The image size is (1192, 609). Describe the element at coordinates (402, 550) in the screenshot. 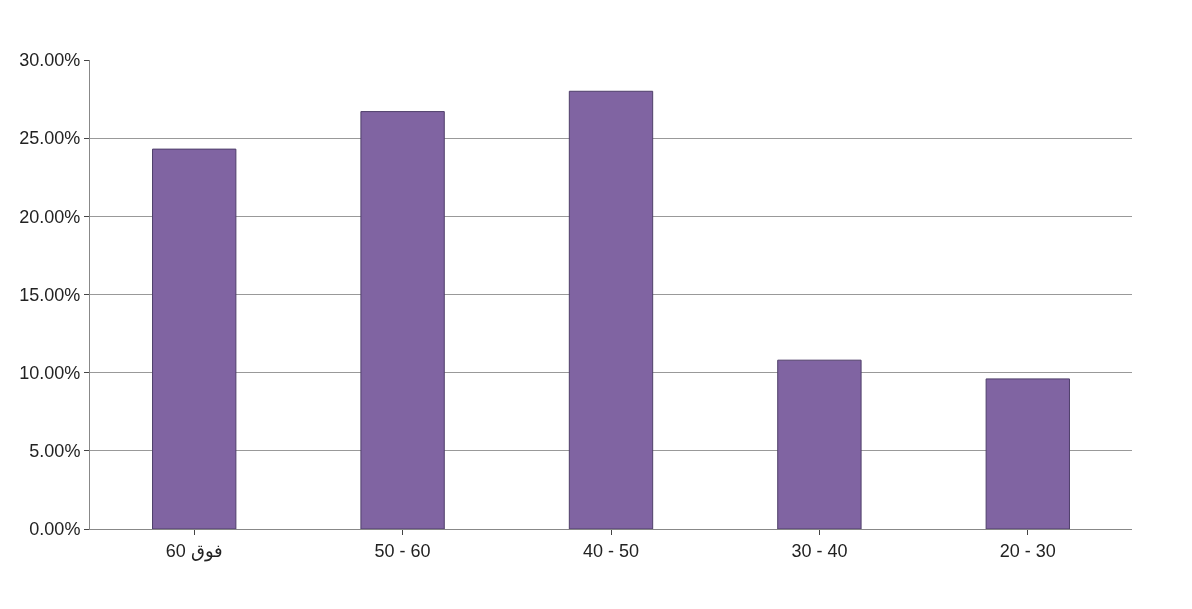

I see `x-tick-label: 50 - 60` at that location.